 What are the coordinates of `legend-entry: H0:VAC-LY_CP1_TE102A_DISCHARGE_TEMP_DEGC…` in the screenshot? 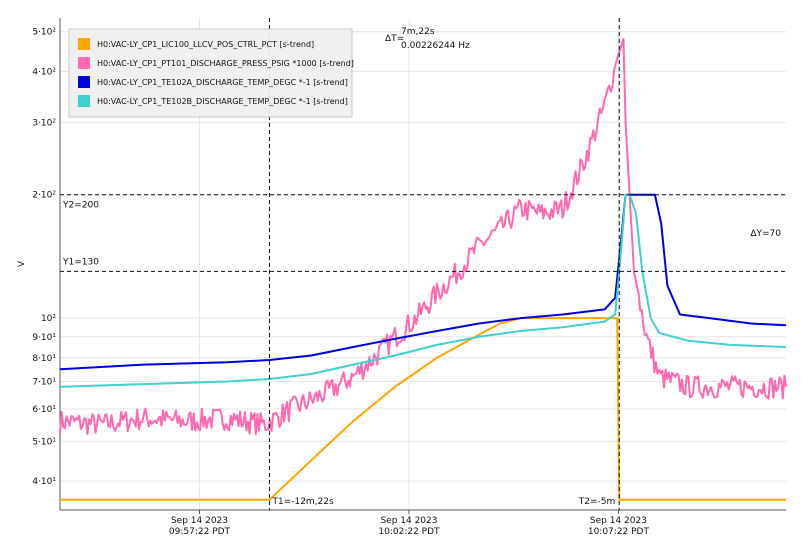 It's located at (222, 82).